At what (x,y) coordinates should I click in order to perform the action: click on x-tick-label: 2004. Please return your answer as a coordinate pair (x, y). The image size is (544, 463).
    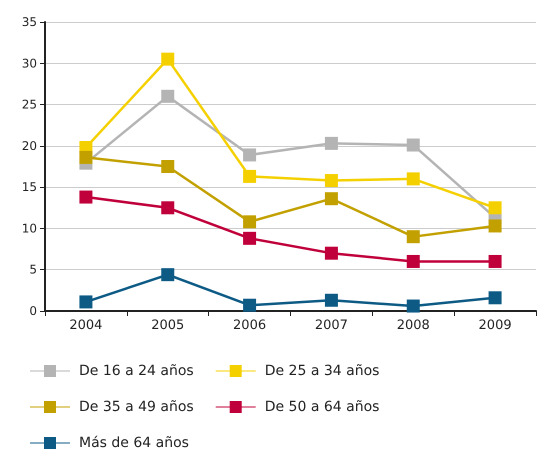
    Looking at the image, I should click on (85, 325).